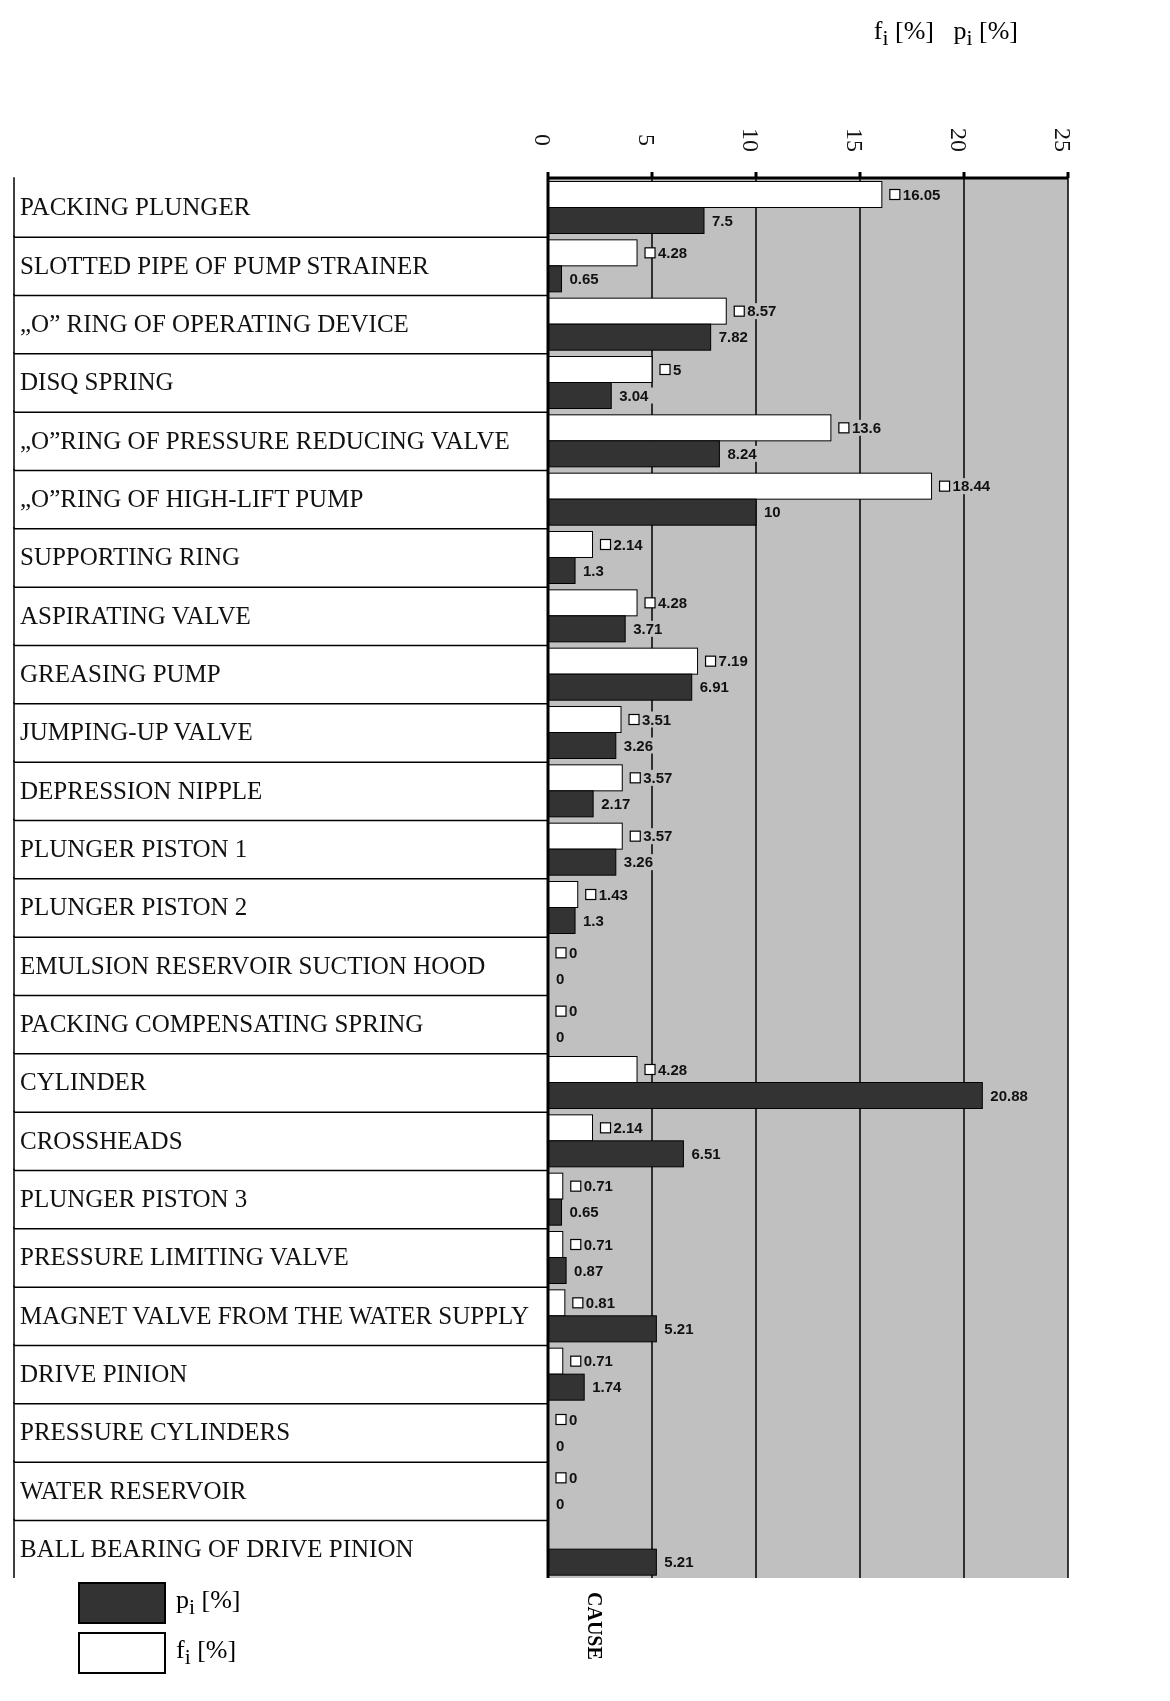  What do you see at coordinates (646, 140) in the screenshot?
I see `x-tick-label: 5` at bounding box center [646, 140].